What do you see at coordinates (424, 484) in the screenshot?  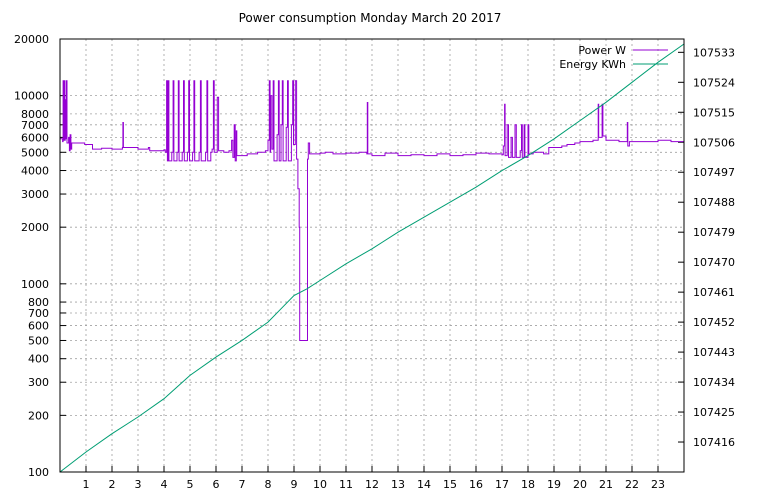 I see `x-tick-label: 14` at bounding box center [424, 484].